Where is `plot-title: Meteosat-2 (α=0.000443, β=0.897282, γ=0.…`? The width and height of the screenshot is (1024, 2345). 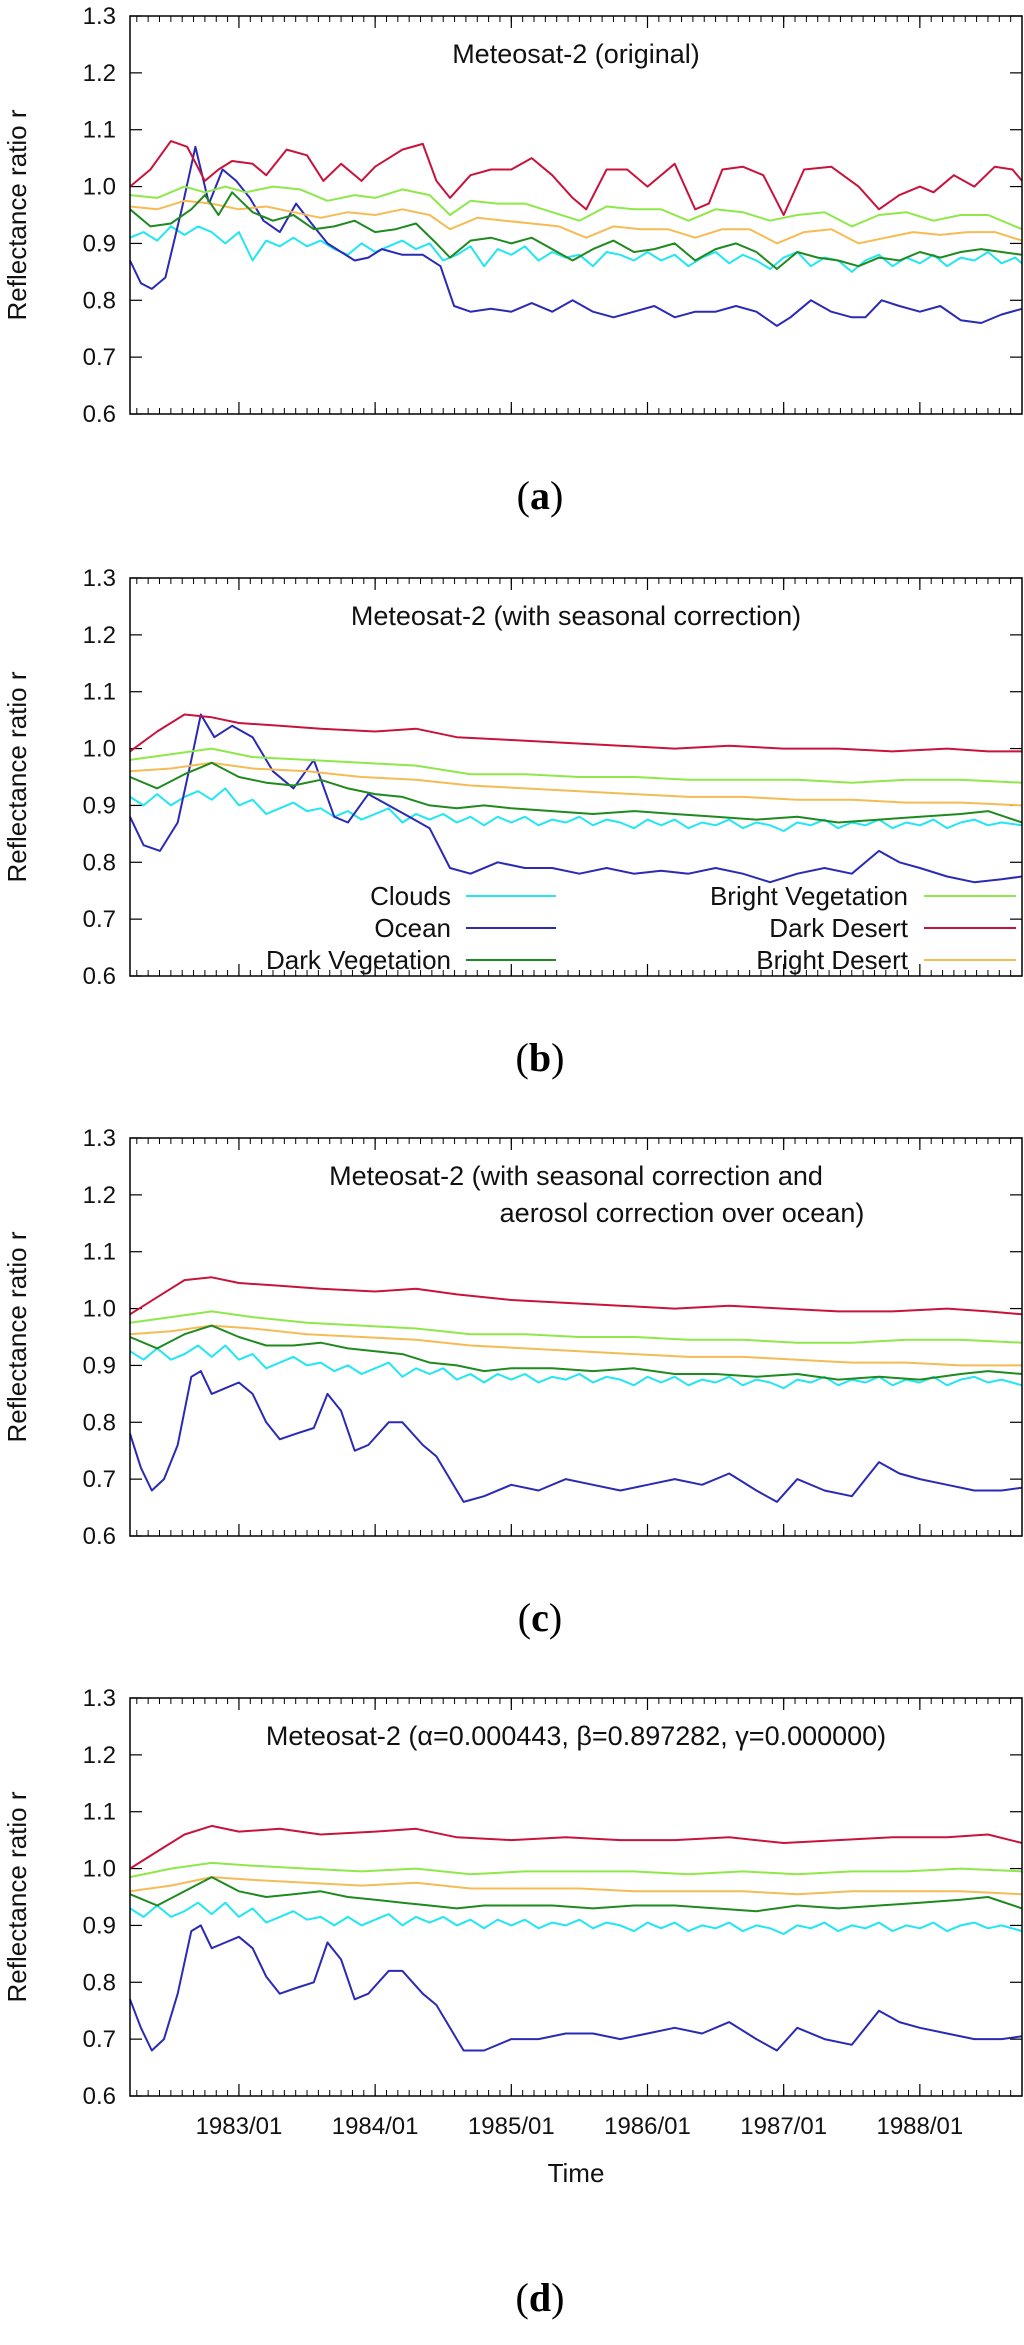
plot-title: Meteosat-2 (α=0.000443, β=0.897282, γ=0.… is located at coordinates (576, 1736).